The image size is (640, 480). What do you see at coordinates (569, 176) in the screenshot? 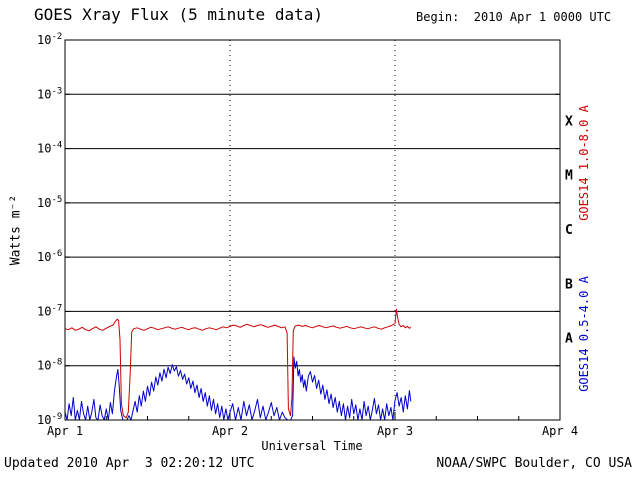
I see `flare-class-label: M` at bounding box center [569, 176].